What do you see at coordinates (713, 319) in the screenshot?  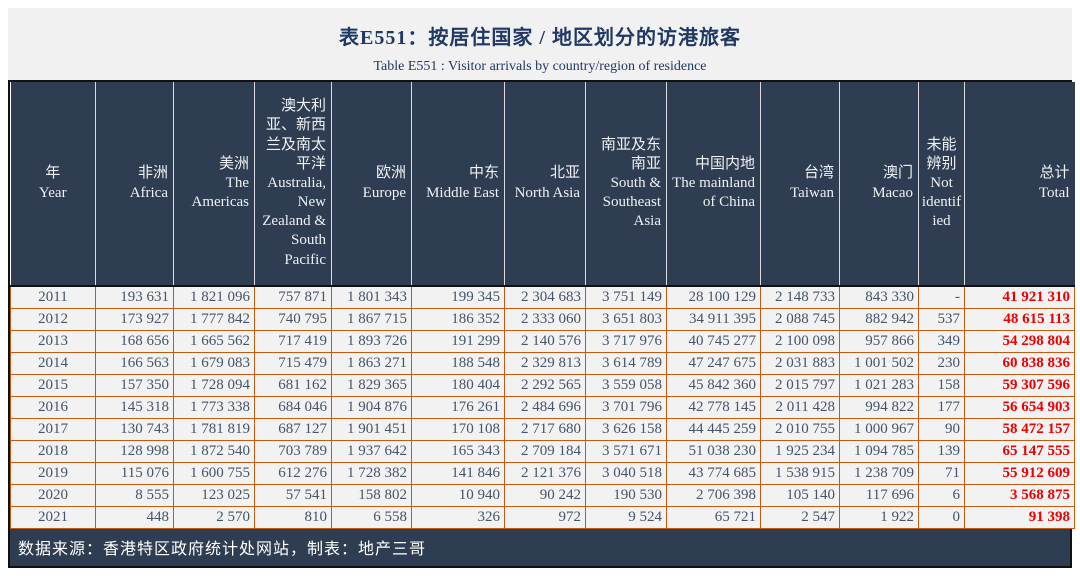 I see `value-cell: 34 911 395` at bounding box center [713, 319].